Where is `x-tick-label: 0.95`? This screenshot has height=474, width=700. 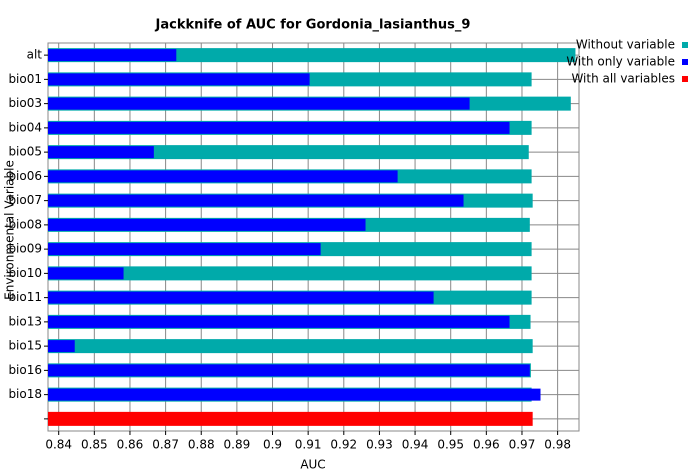
x-tick-label: 0.95 is located at coordinates (450, 445).